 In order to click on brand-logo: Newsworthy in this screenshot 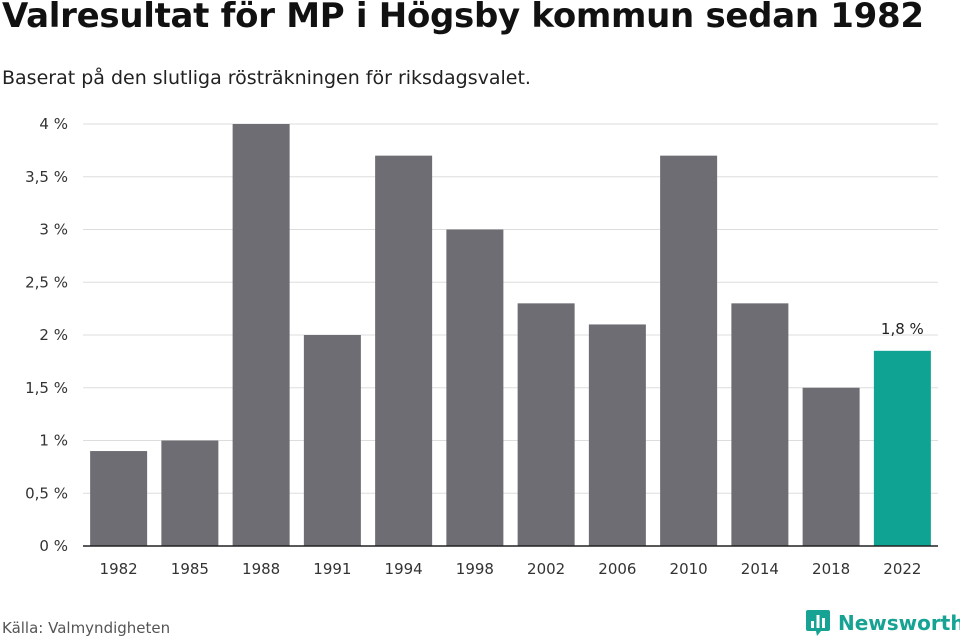, I will do `click(882, 623)`.